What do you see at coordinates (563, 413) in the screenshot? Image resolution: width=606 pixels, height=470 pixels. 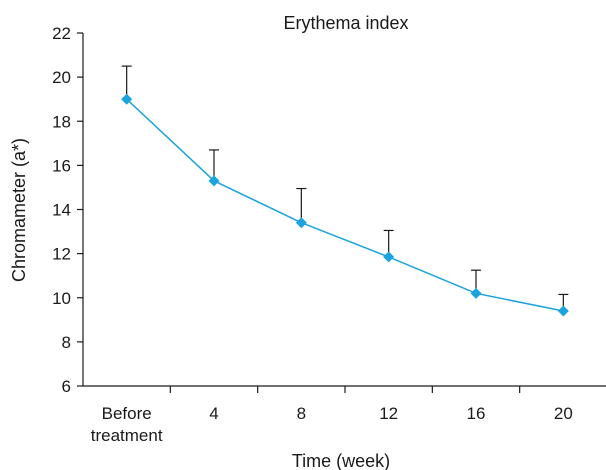 I see `x-tick-label: 20` at bounding box center [563, 413].